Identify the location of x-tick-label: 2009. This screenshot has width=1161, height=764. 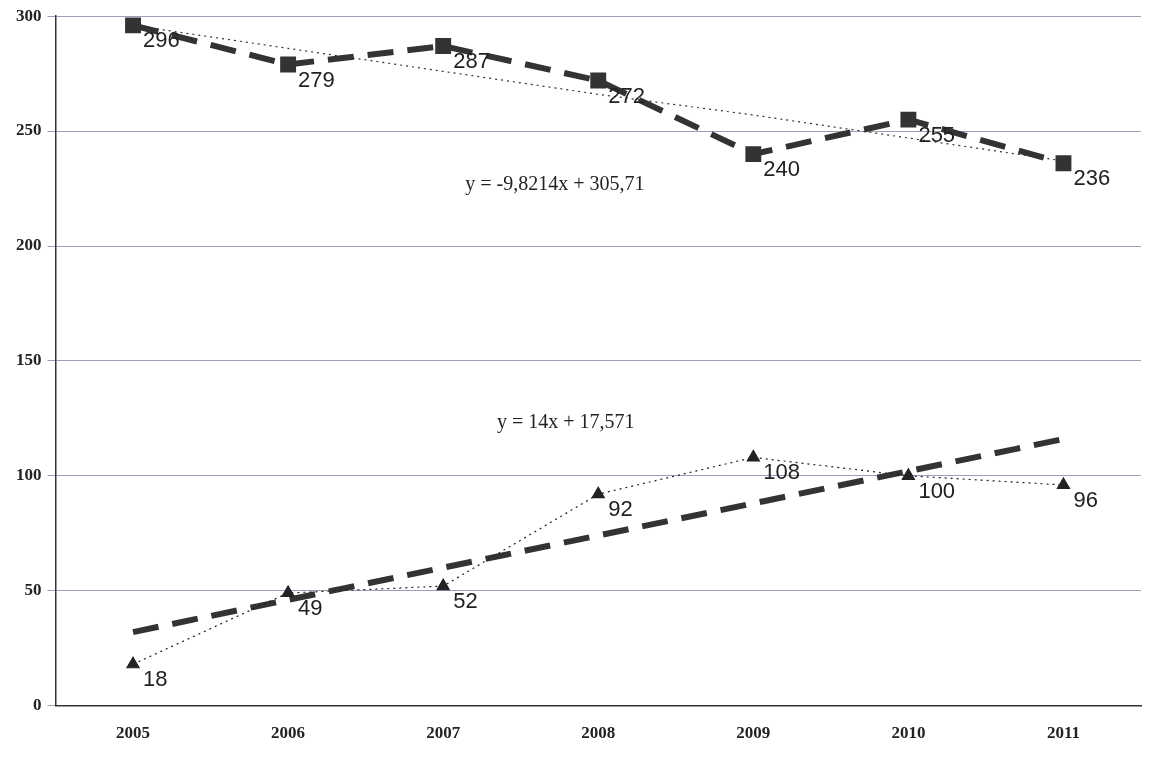
(753, 733).